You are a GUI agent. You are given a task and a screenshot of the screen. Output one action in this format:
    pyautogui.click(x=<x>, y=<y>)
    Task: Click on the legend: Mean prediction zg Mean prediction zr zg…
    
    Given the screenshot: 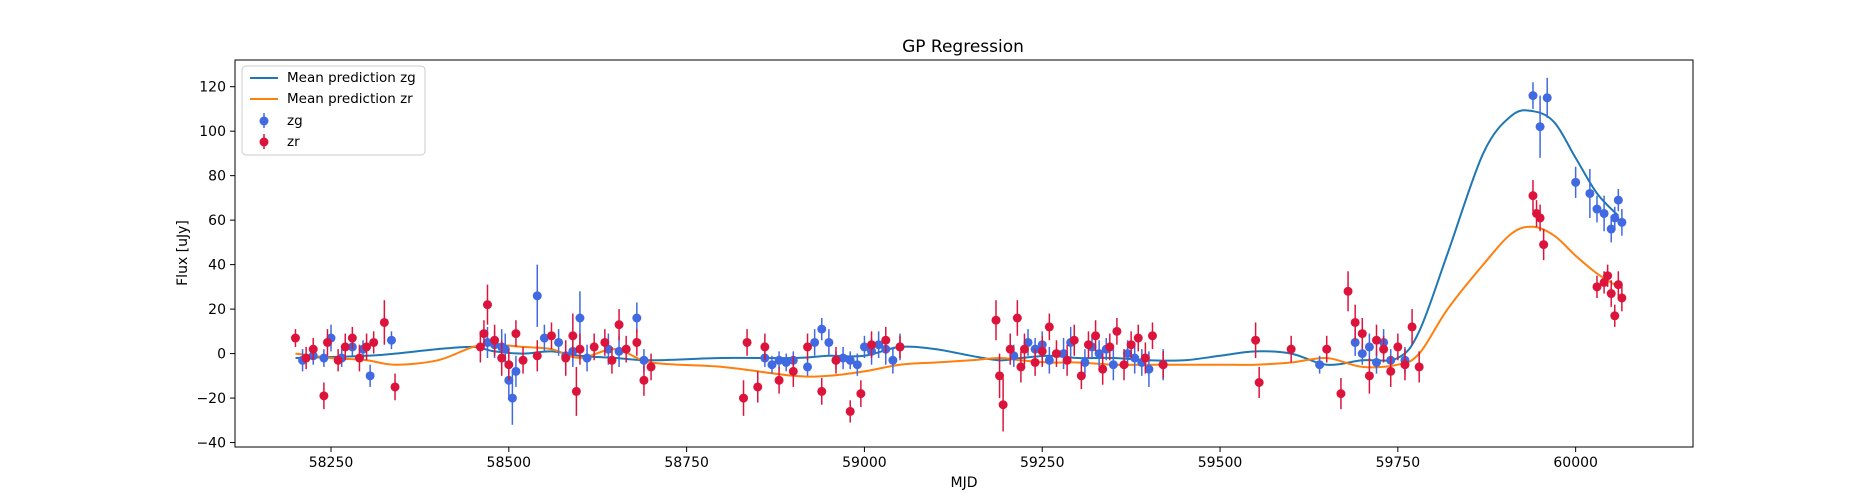 What is the action you would take?
    pyautogui.click(x=333, y=110)
    